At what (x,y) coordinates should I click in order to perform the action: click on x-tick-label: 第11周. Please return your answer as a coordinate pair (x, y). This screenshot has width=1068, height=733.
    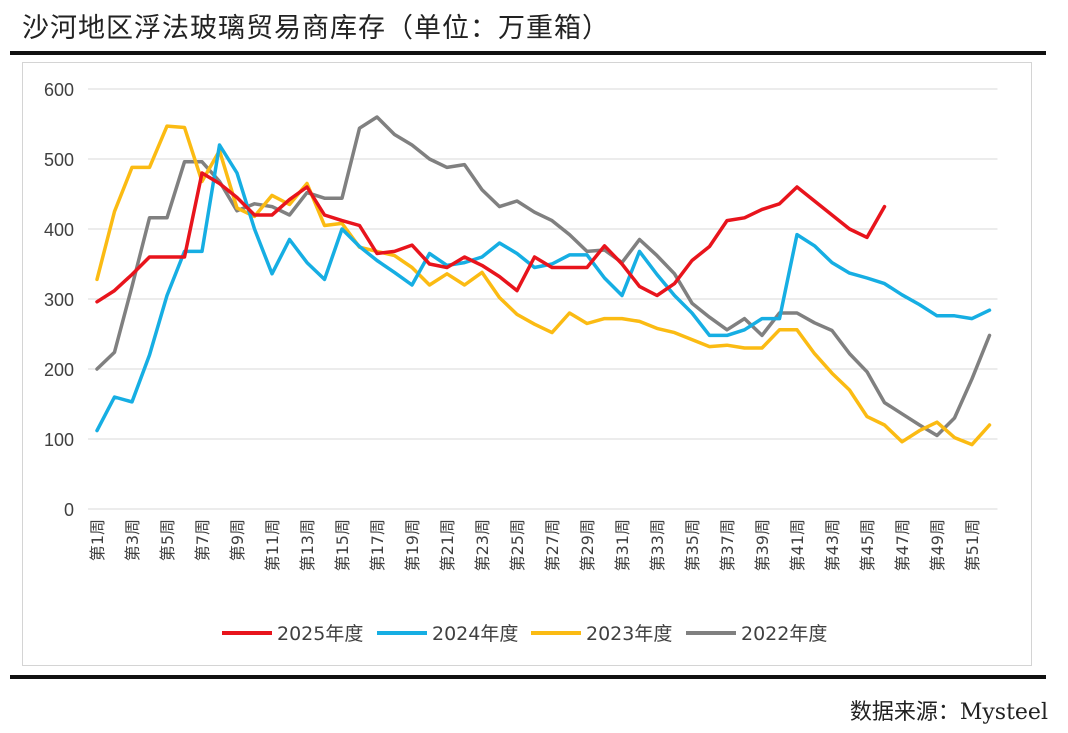
    Looking at the image, I should click on (272, 545).